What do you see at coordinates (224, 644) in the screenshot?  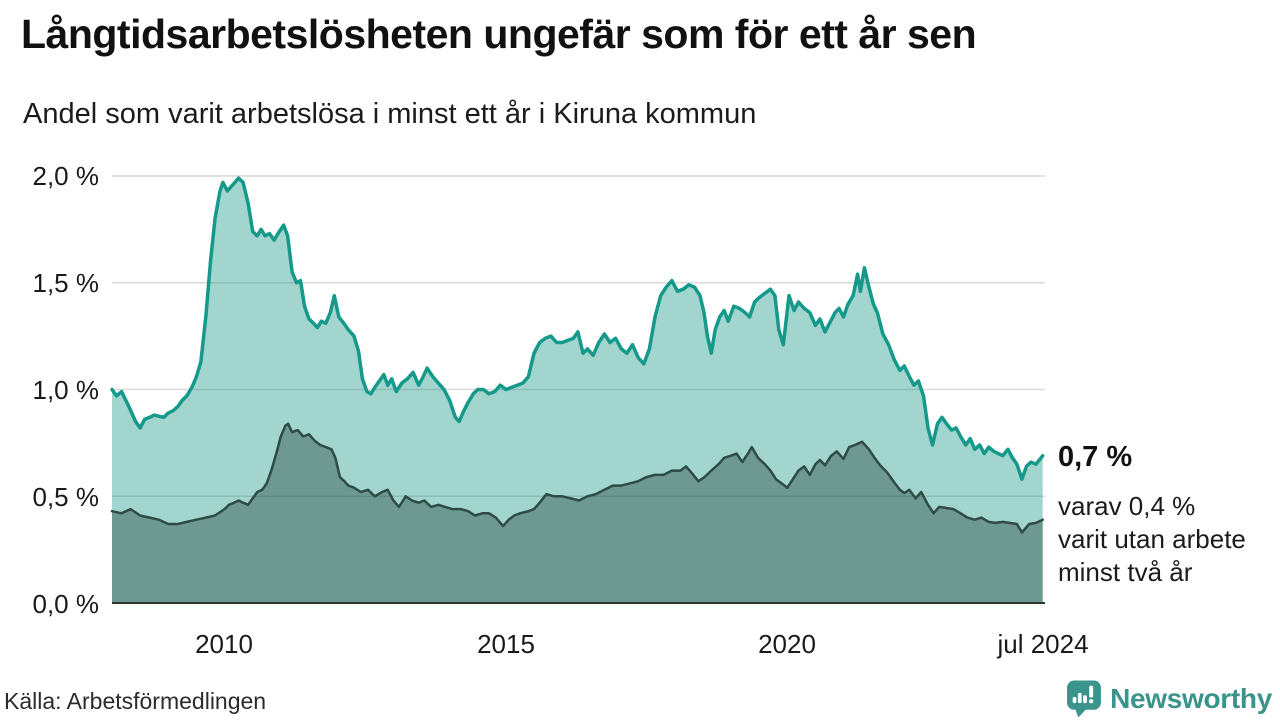 I see `x-axis-tick-label: 2010` at bounding box center [224, 644].